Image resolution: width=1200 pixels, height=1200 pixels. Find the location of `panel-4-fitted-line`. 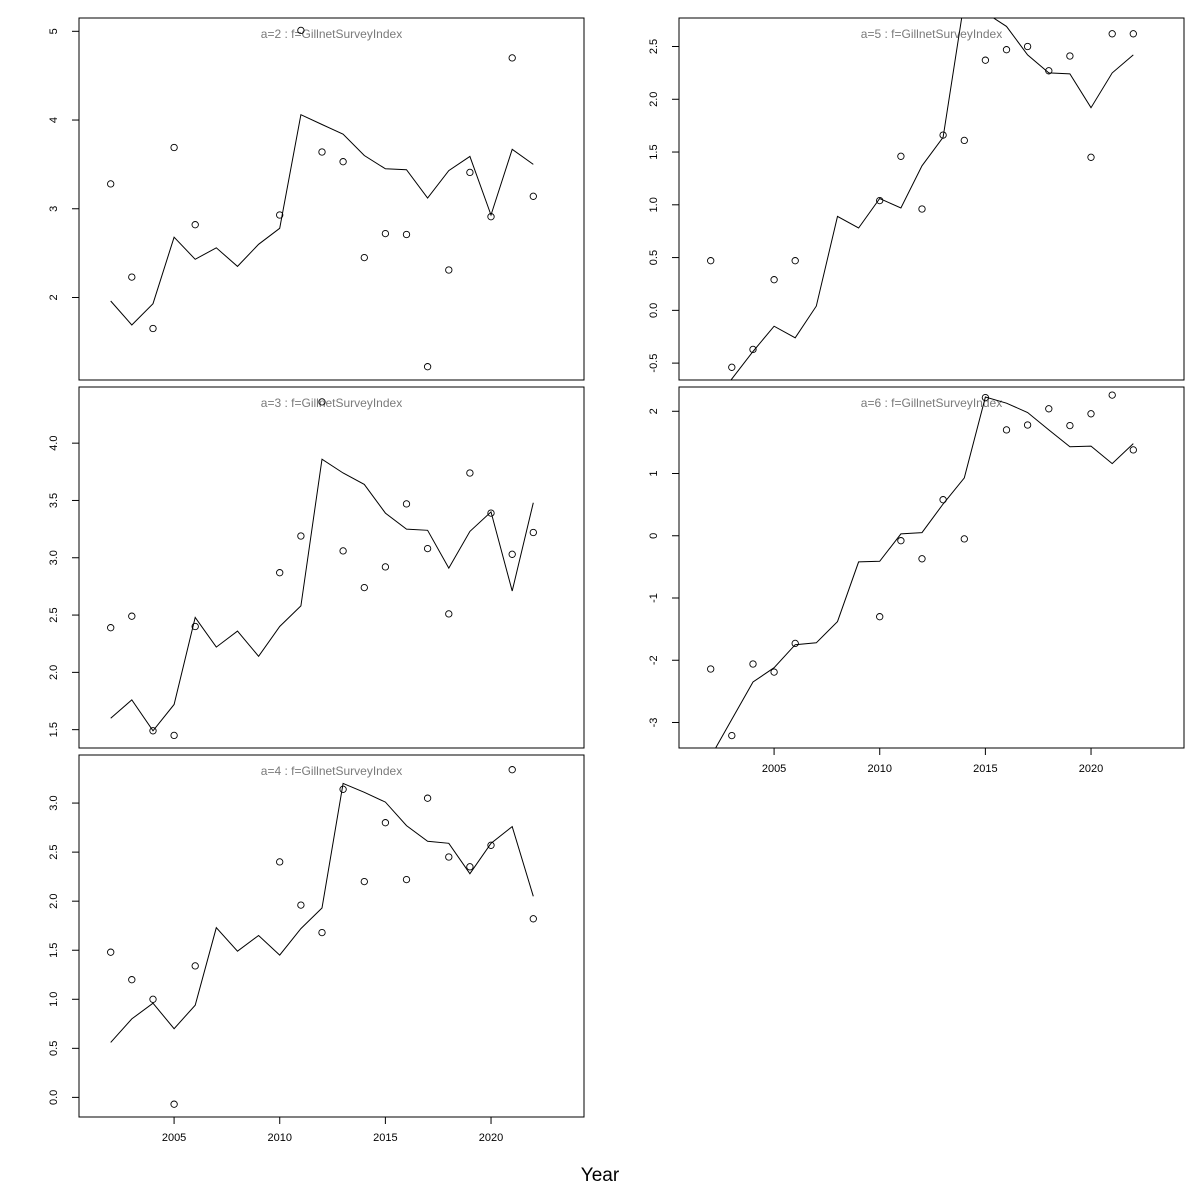

panel-4-fitted-line is located at coordinates (932, 199).